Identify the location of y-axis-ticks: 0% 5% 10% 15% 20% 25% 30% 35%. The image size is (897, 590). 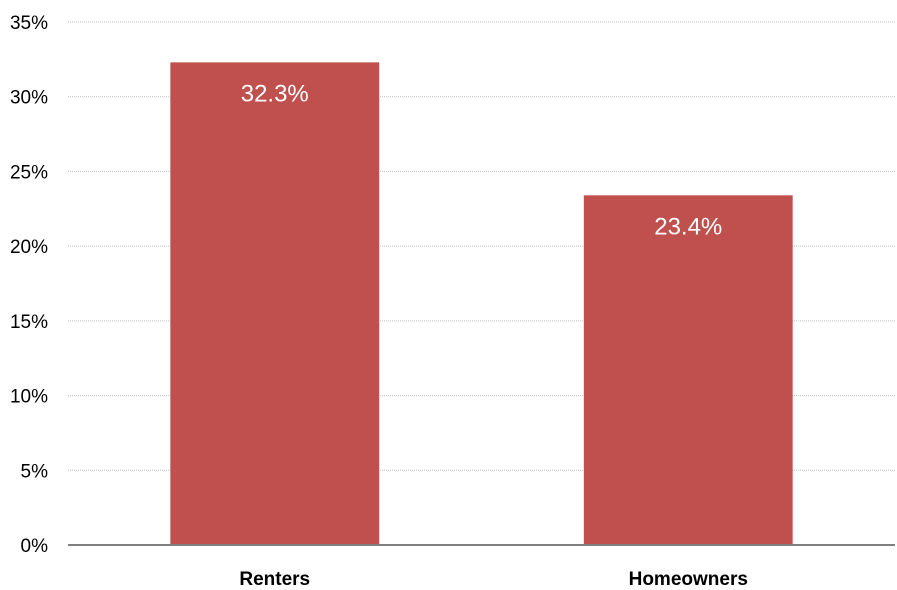
(29, 285).